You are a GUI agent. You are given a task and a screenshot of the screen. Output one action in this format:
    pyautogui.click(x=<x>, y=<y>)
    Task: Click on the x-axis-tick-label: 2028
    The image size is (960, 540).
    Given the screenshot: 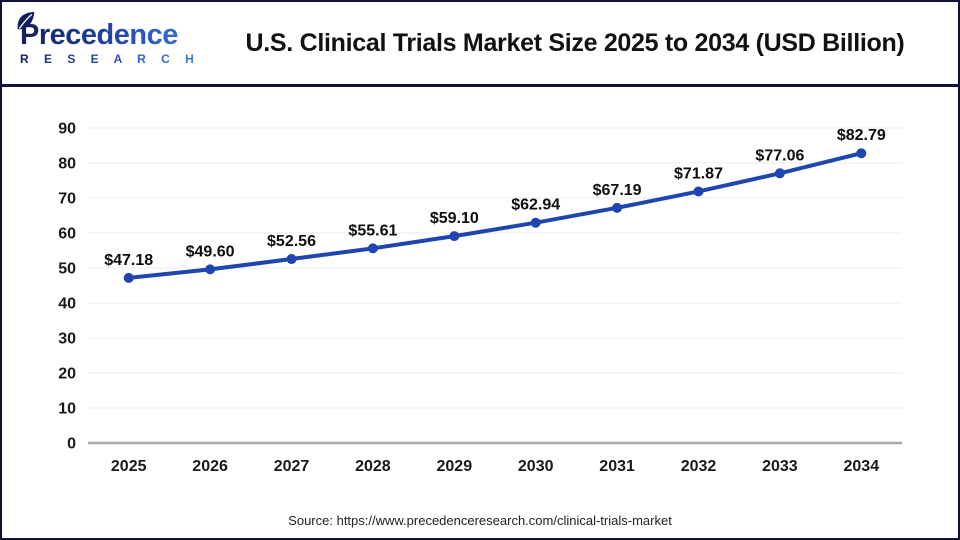 What is the action you would take?
    pyautogui.click(x=373, y=466)
    